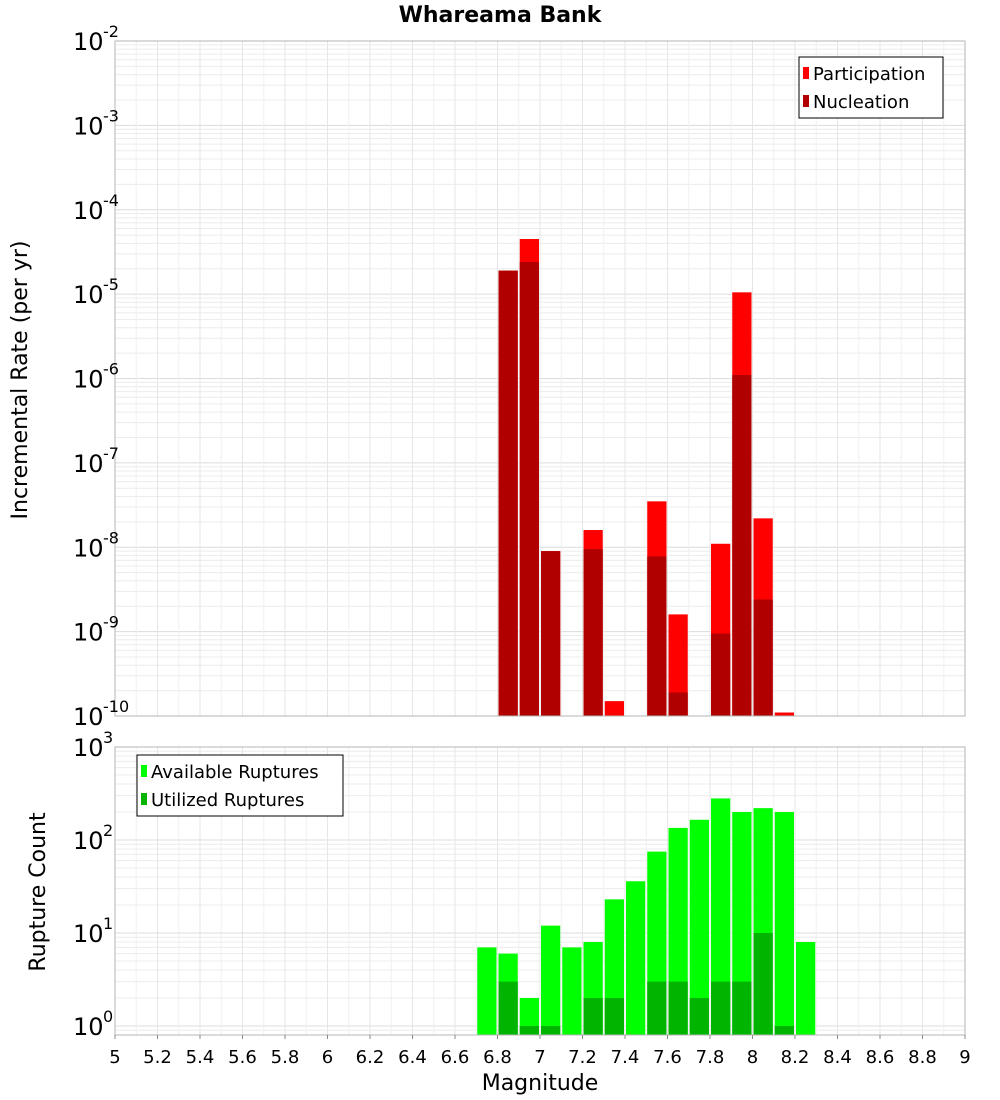 The width and height of the screenshot is (1000, 1100). What do you see at coordinates (539, 1057) in the screenshot?
I see `x-tick-label: 7` at bounding box center [539, 1057].